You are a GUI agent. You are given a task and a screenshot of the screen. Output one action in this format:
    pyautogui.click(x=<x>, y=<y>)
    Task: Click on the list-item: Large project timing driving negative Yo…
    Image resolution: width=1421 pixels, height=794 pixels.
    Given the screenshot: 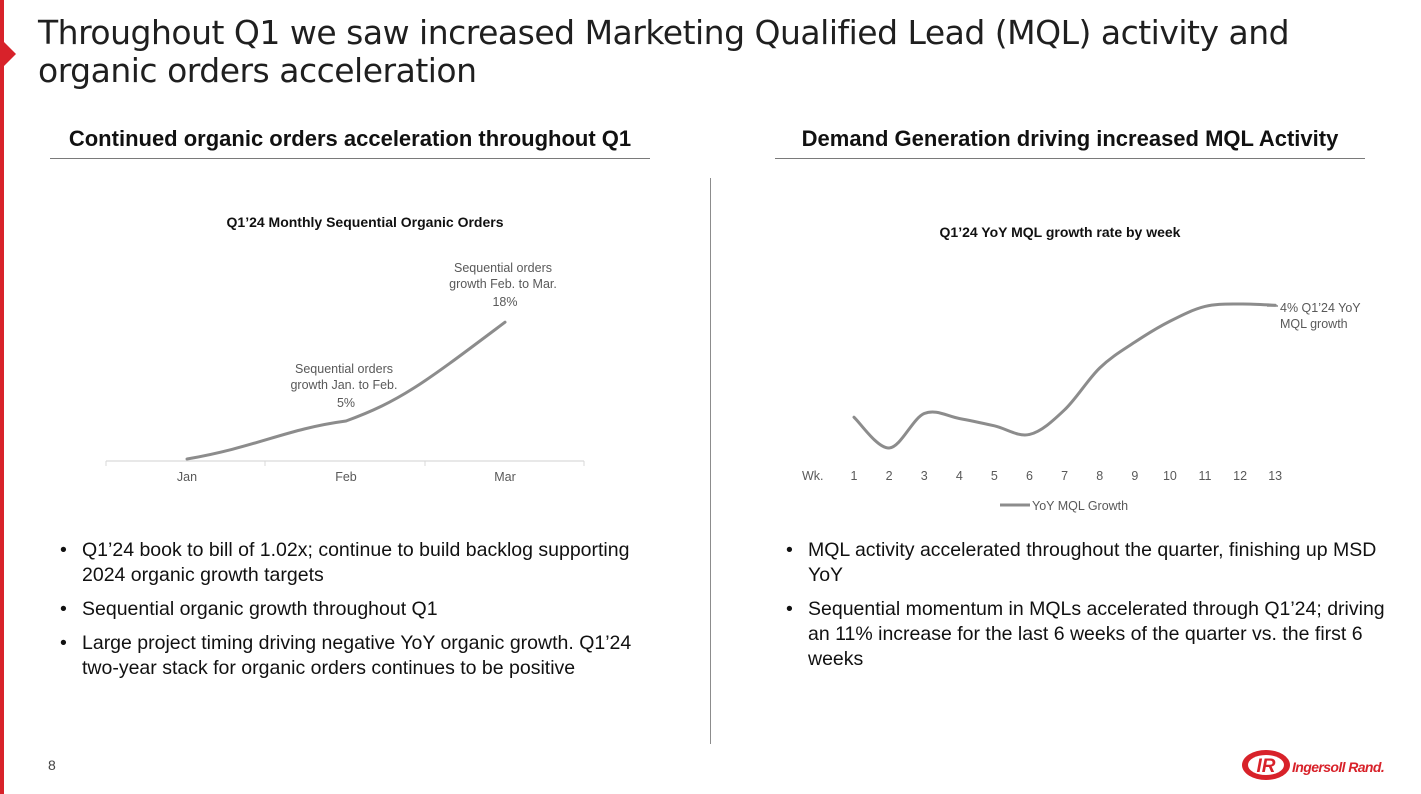 What is the action you would take?
    pyautogui.click(x=353, y=656)
    